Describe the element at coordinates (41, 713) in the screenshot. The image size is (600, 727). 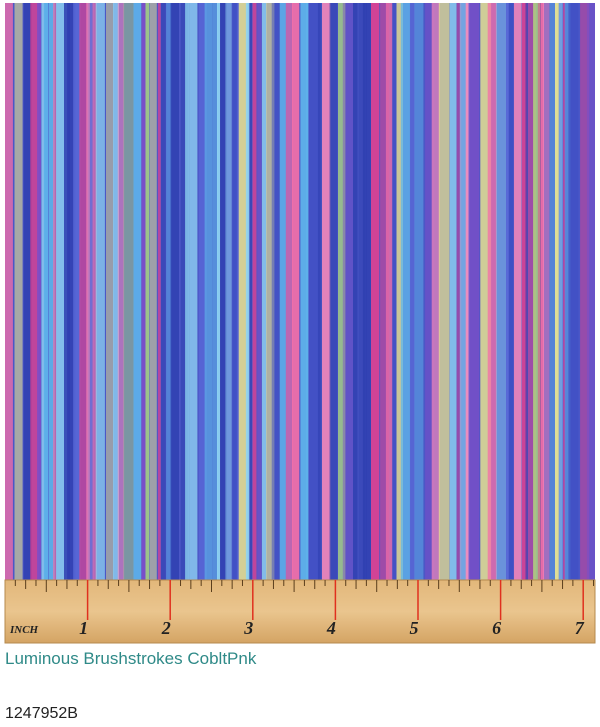
I see `product-sku: 1247952B` at that location.